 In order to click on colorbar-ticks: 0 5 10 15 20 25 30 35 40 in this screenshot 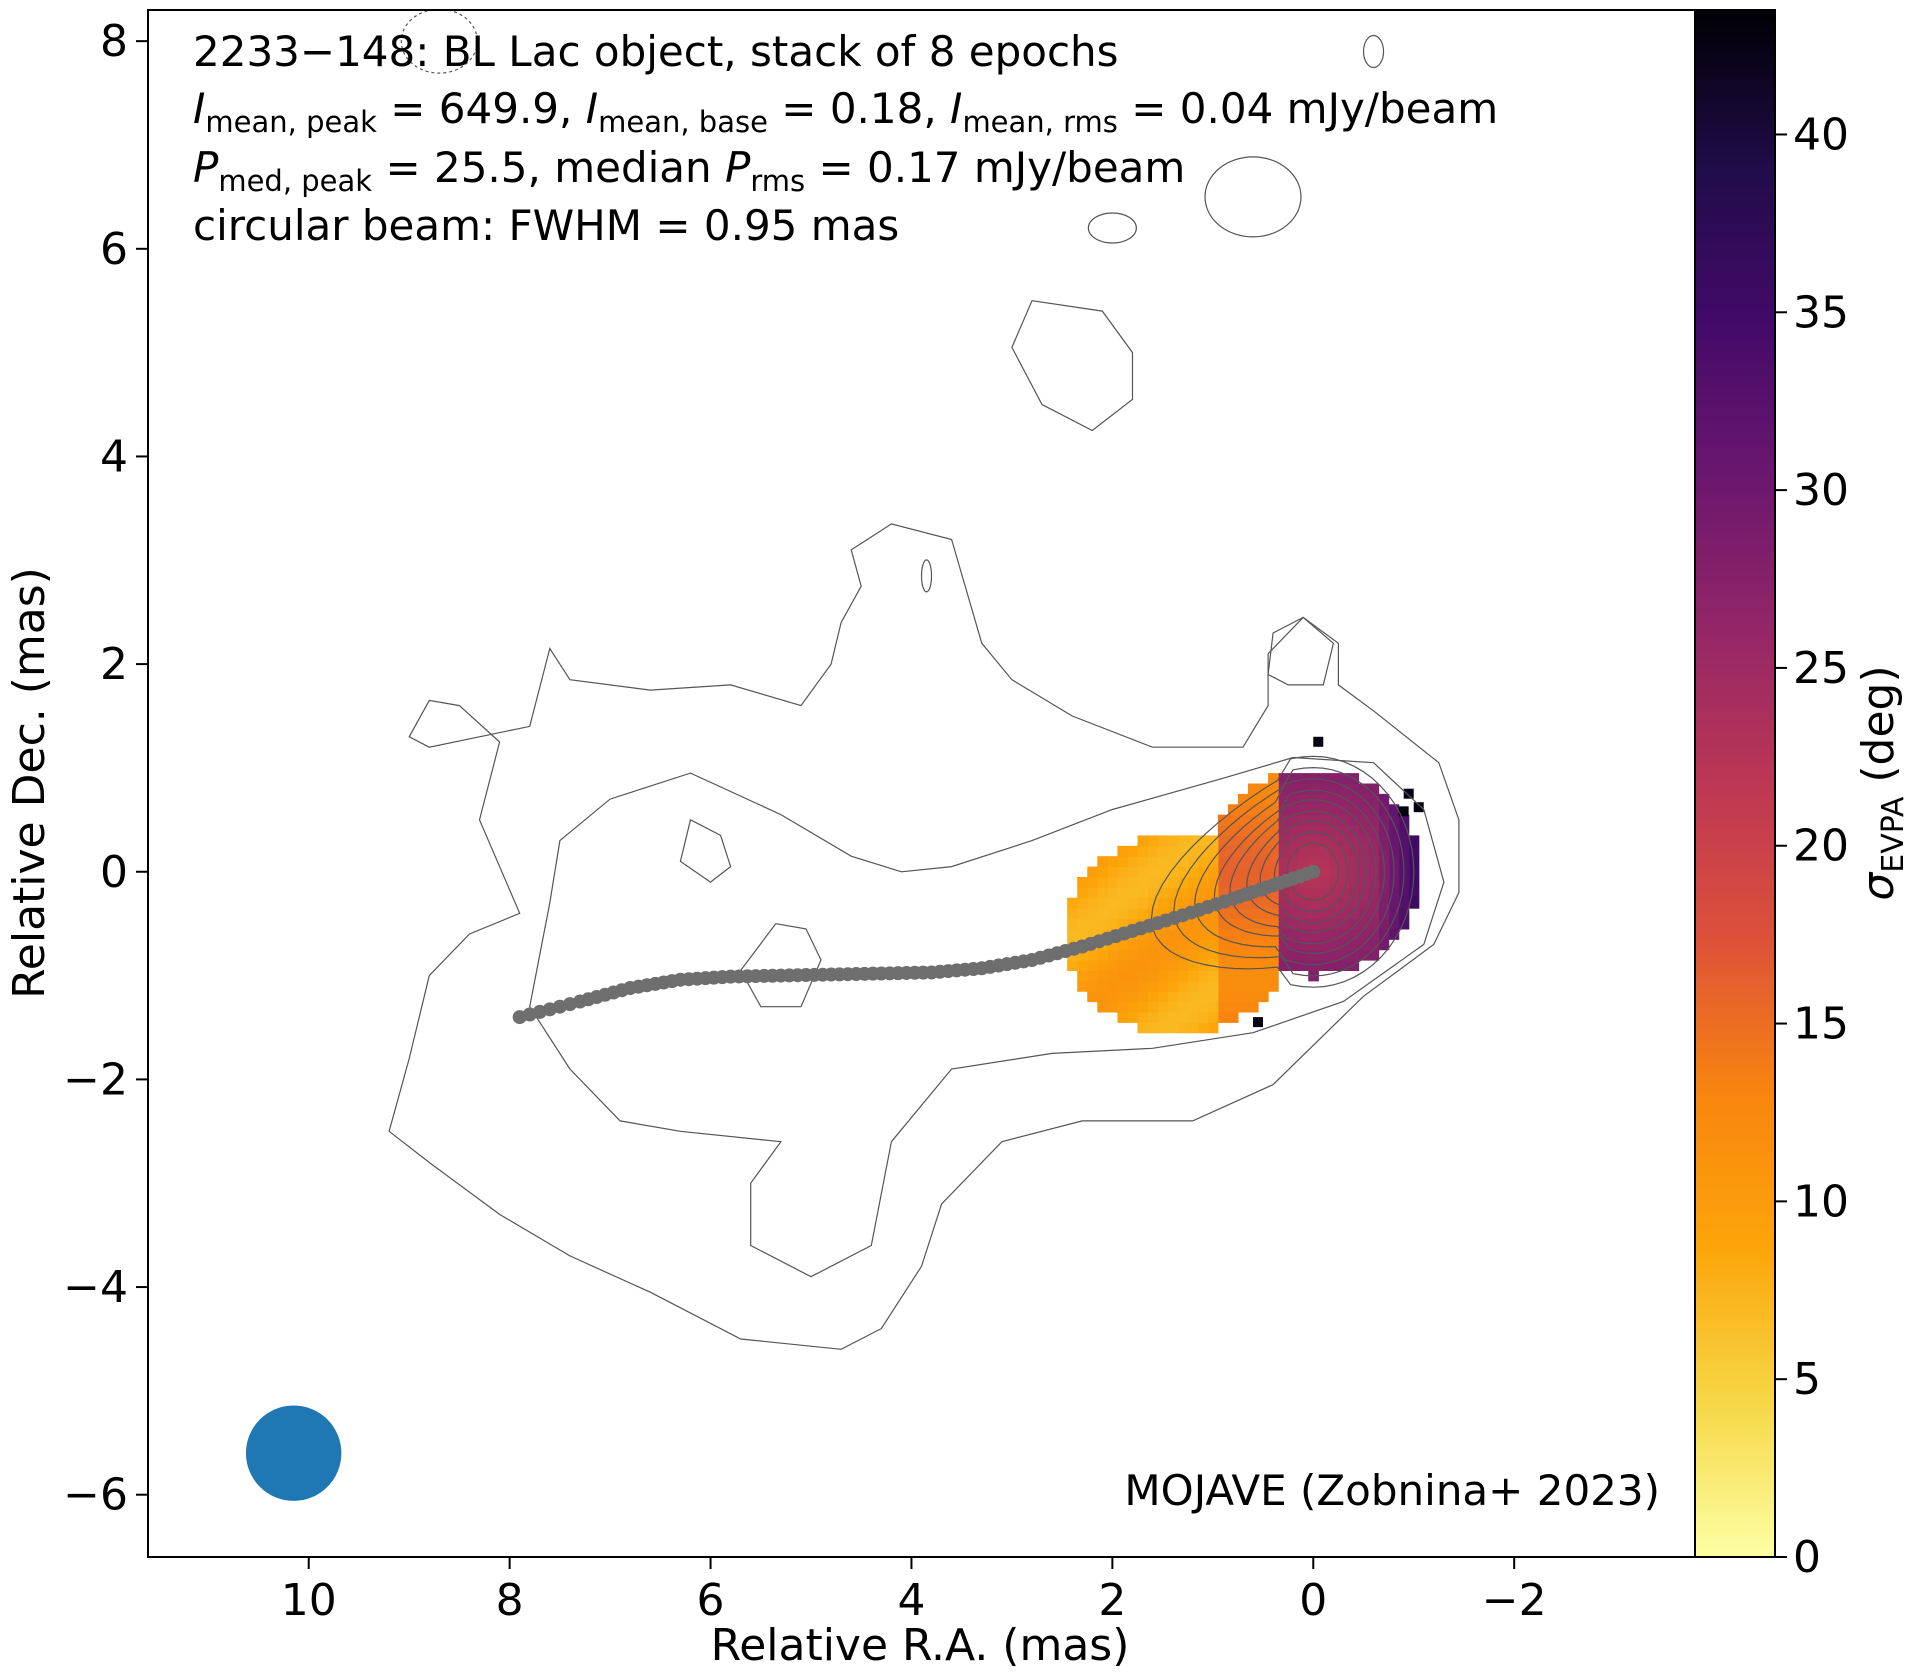, I will do `click(1812, 846)`.